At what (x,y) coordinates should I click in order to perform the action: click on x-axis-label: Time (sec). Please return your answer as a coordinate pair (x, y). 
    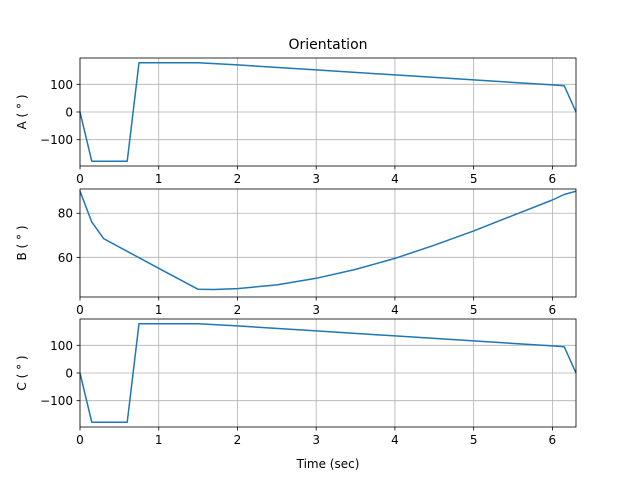
    Looking at the image, I should click on (328, 464).